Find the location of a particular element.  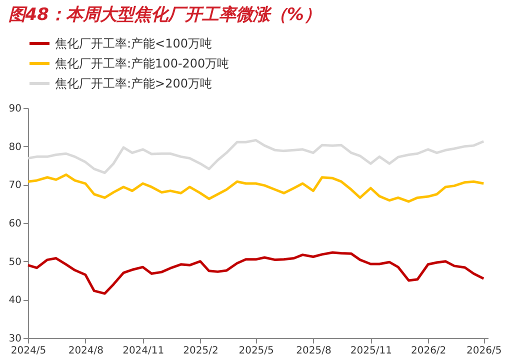

y-tick-label: 40 is located at coordinates (15, 300).